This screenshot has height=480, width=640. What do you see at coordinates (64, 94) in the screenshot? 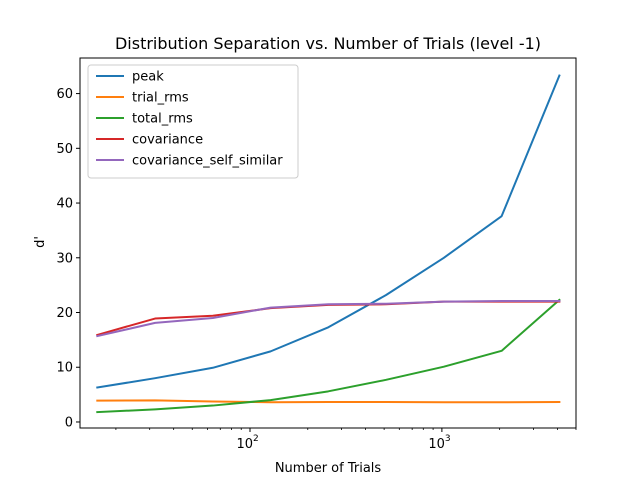
I see `y-tick-label: 60` at bounding box center [64, 94].